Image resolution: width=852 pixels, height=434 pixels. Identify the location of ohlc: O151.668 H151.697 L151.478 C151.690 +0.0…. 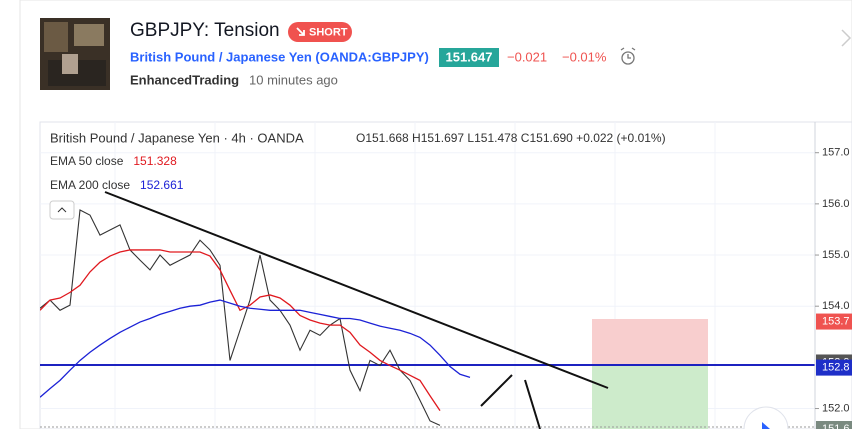
(511, 138).